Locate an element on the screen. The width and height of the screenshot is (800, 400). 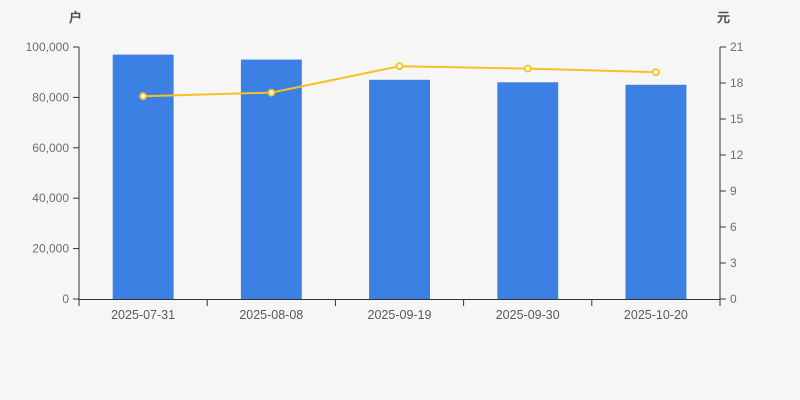
right-axis-tick-label: 3 is located at coordinates (733, 263).